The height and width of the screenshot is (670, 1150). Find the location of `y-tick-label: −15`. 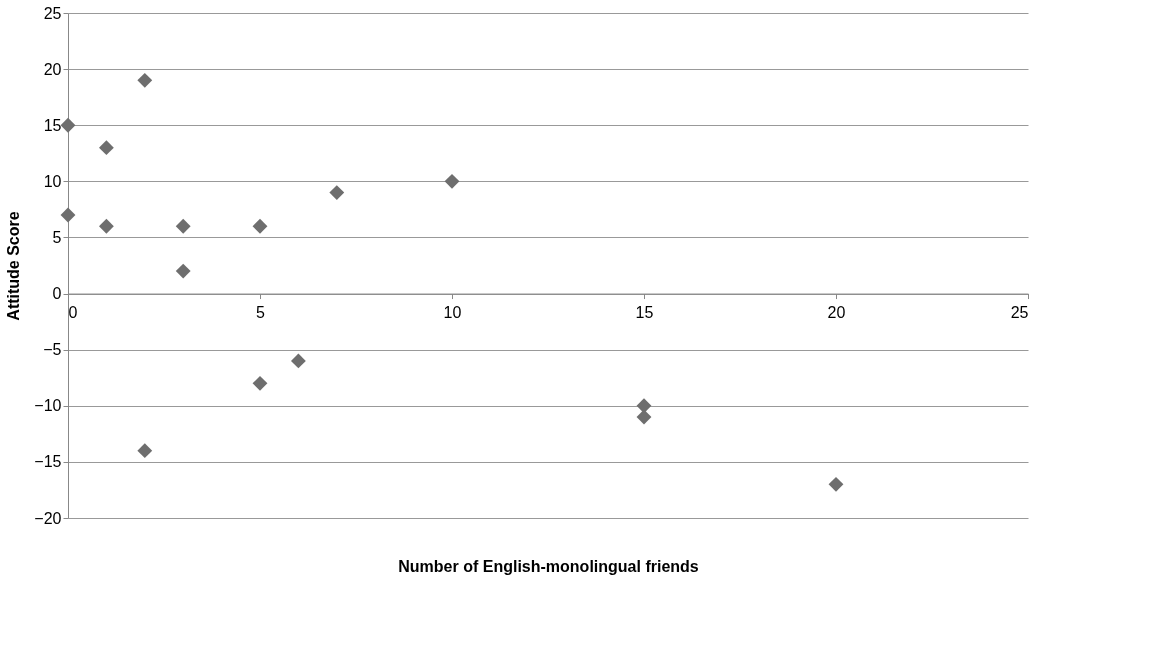

y-tick-label: −15 is located at coordinates (48, 462).